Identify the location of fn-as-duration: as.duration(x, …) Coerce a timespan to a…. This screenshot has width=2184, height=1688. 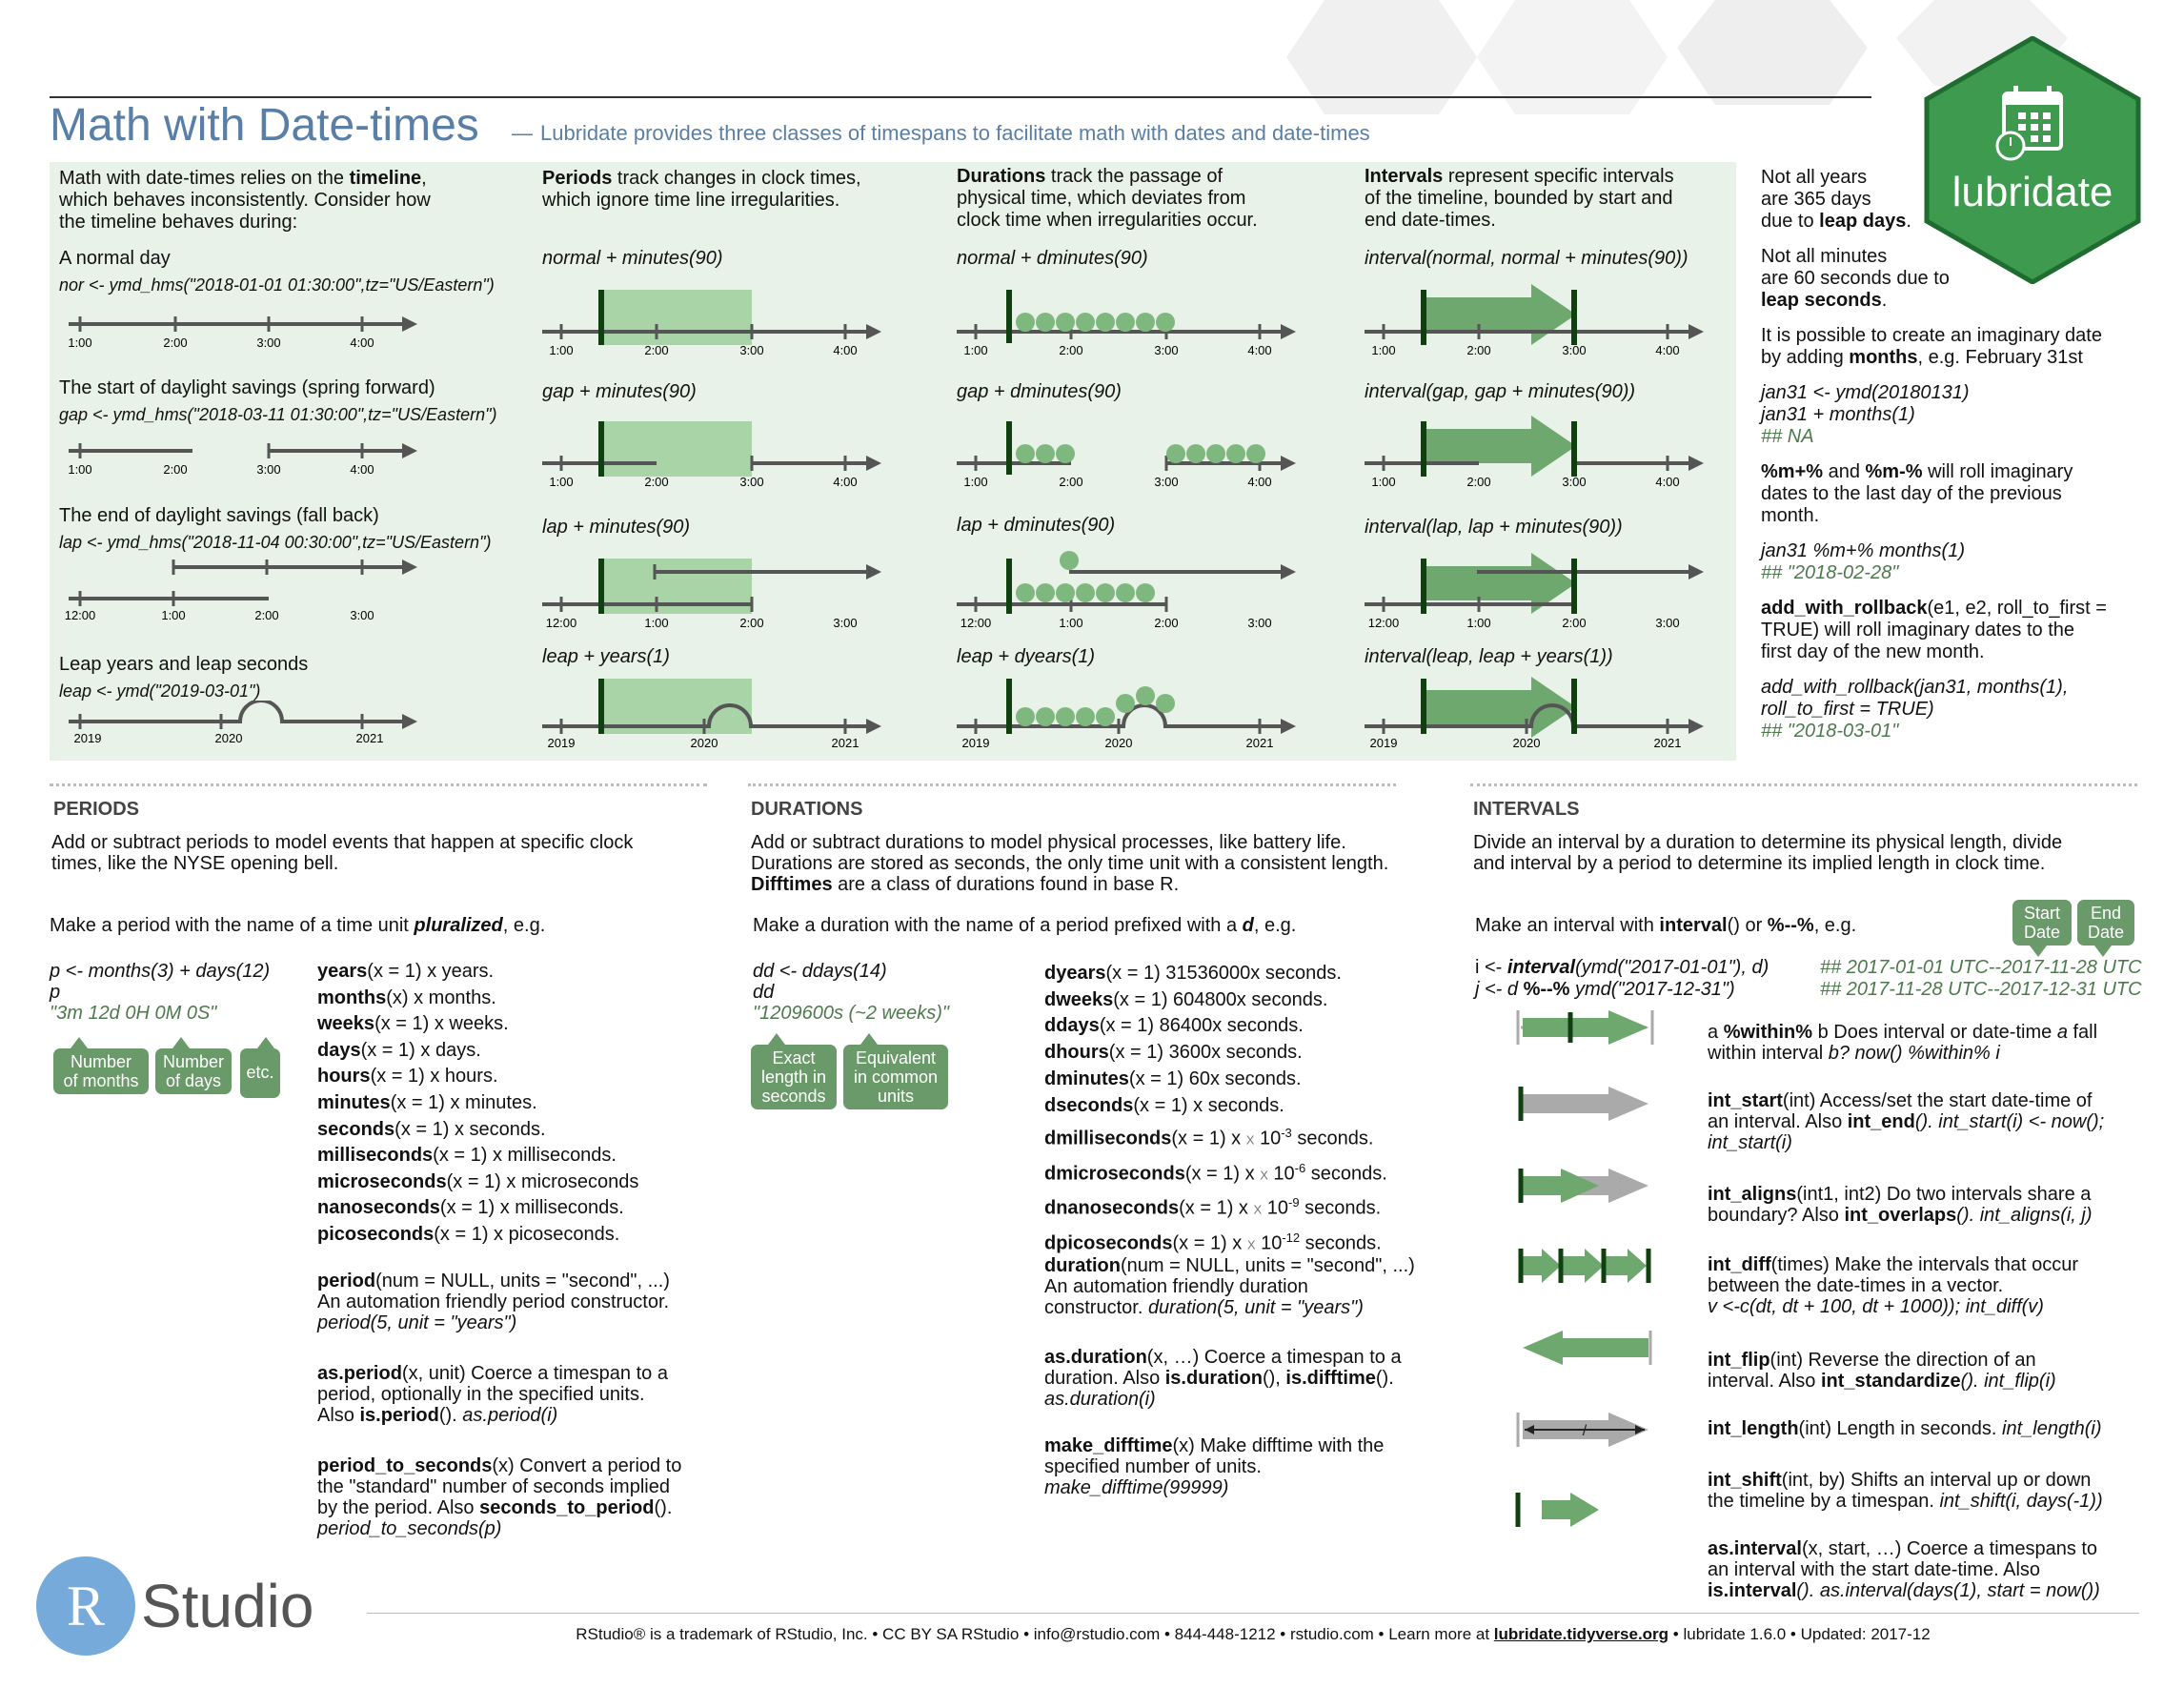
(1223, 1379).